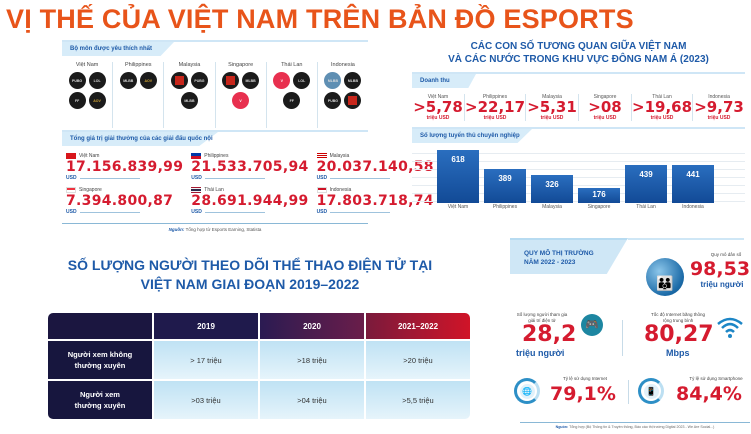 The height and width of the screenshot is (434, 751). I want to click on games-singapore: Singapore MLBB V, so click(241, 95).